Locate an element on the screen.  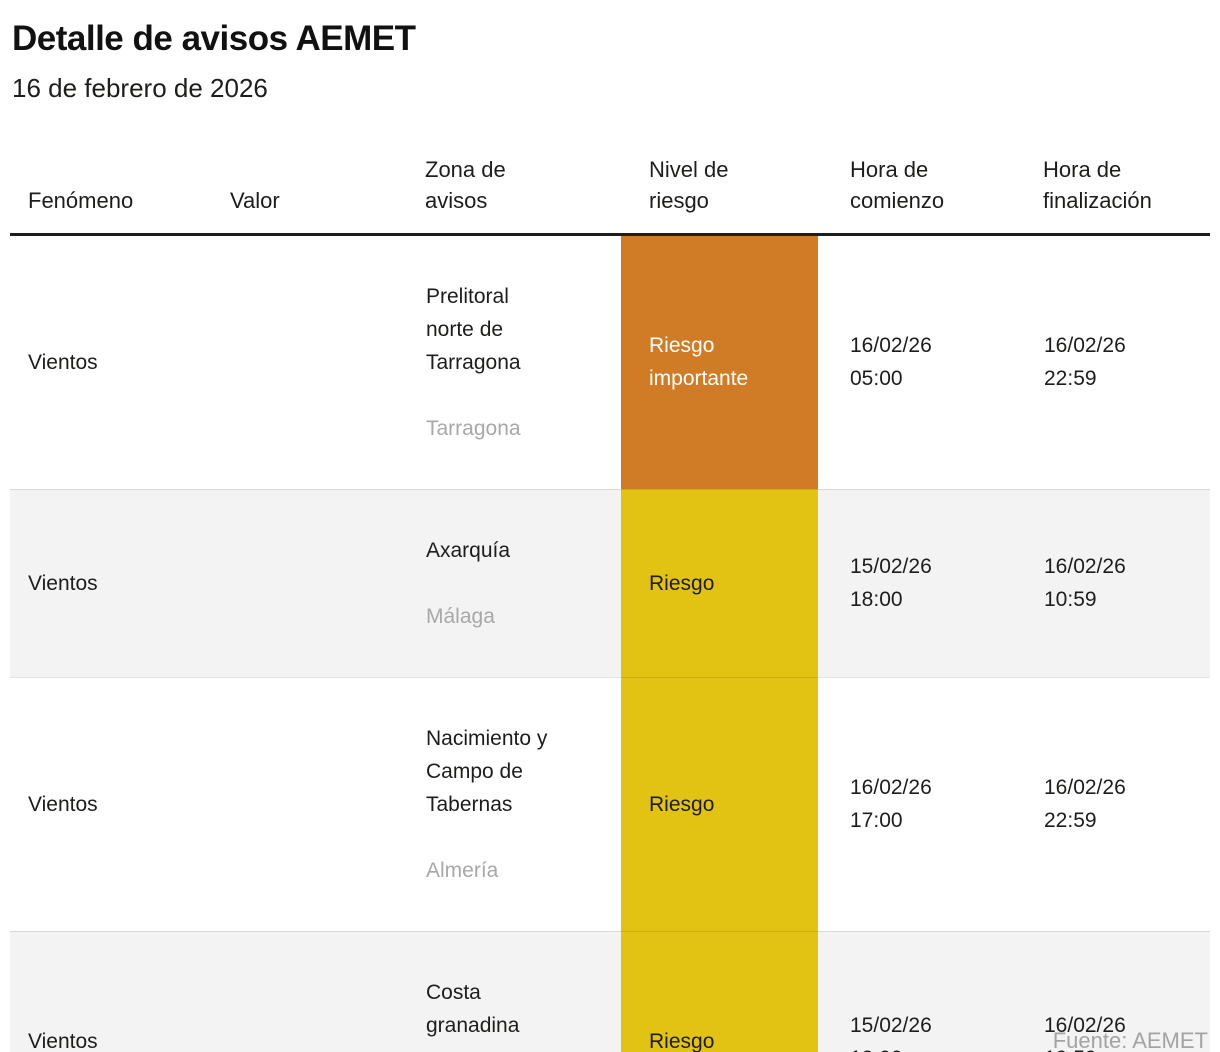
cell-zona: Prelitoral norte de Tarragona Tarragona is located at coordinates (523, 361).